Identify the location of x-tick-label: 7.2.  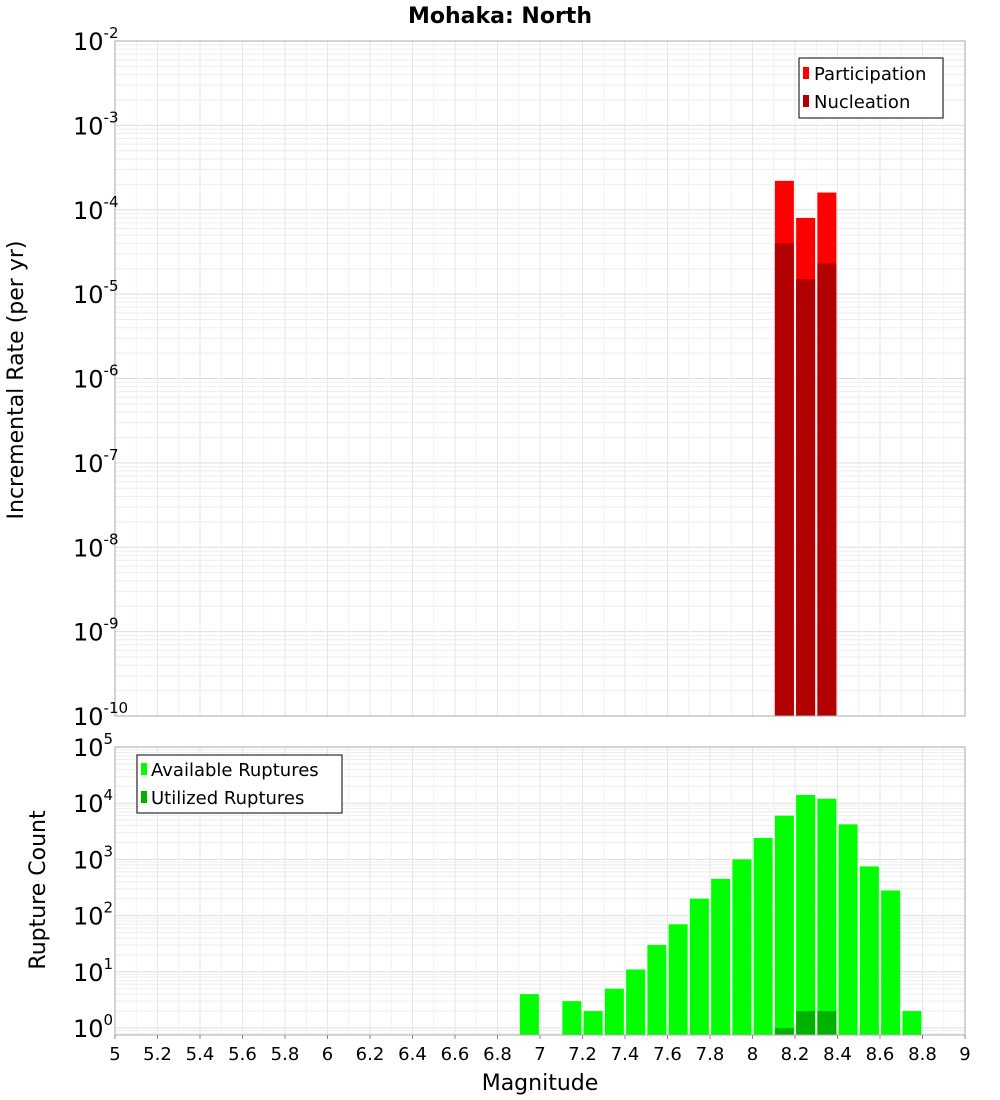
(582, 1054).